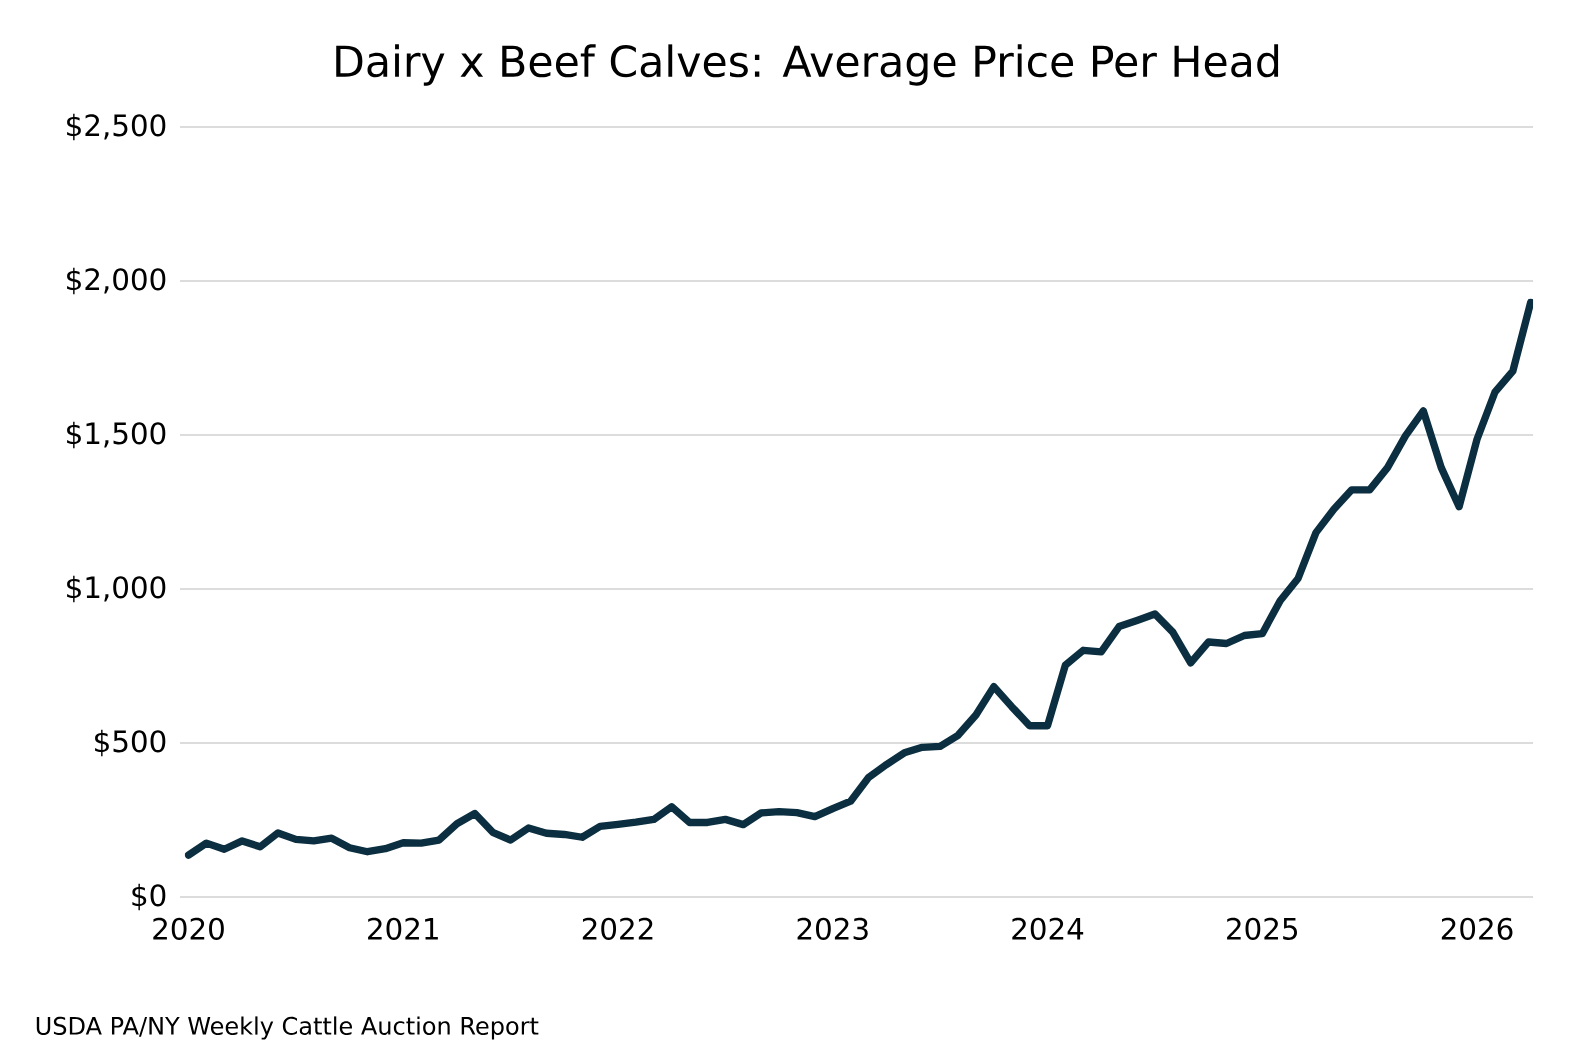 Image resolution: width=1570 pixels, height=1054 pixels. What do you see at coordinates (832, 928) in the screenshot?
I see `x-tick-label: 2023` at bounding box center [832, 928].